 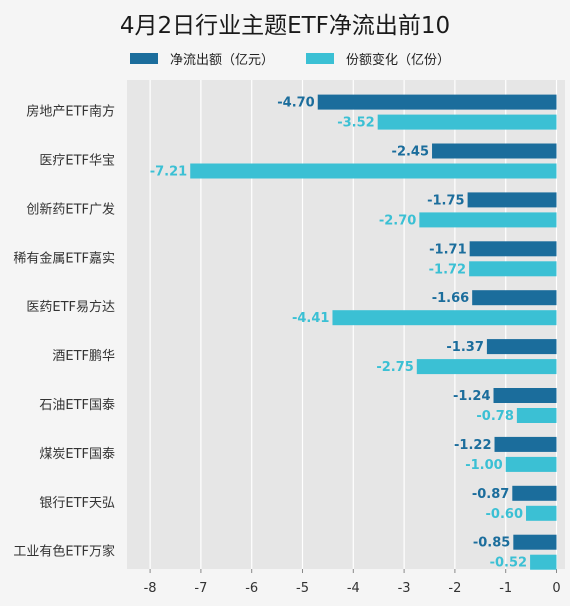 What do you see at coordinates (150, 588) in the screenshot?
I see `x-tick-label-0: -8` at bounding box center [150, 588].